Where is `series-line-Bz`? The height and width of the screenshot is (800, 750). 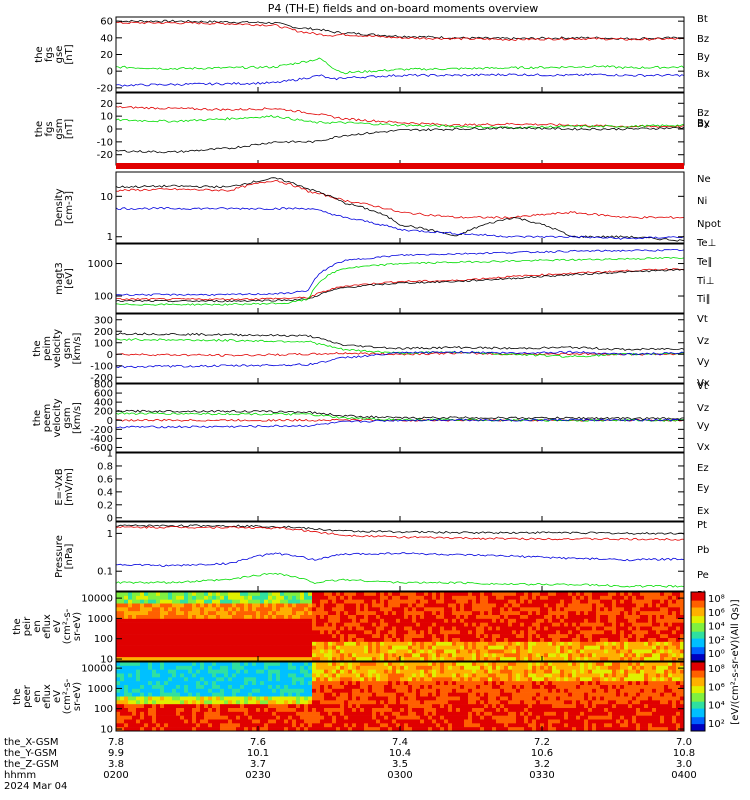
series-line-Bz is located at coordinates (400, 31).